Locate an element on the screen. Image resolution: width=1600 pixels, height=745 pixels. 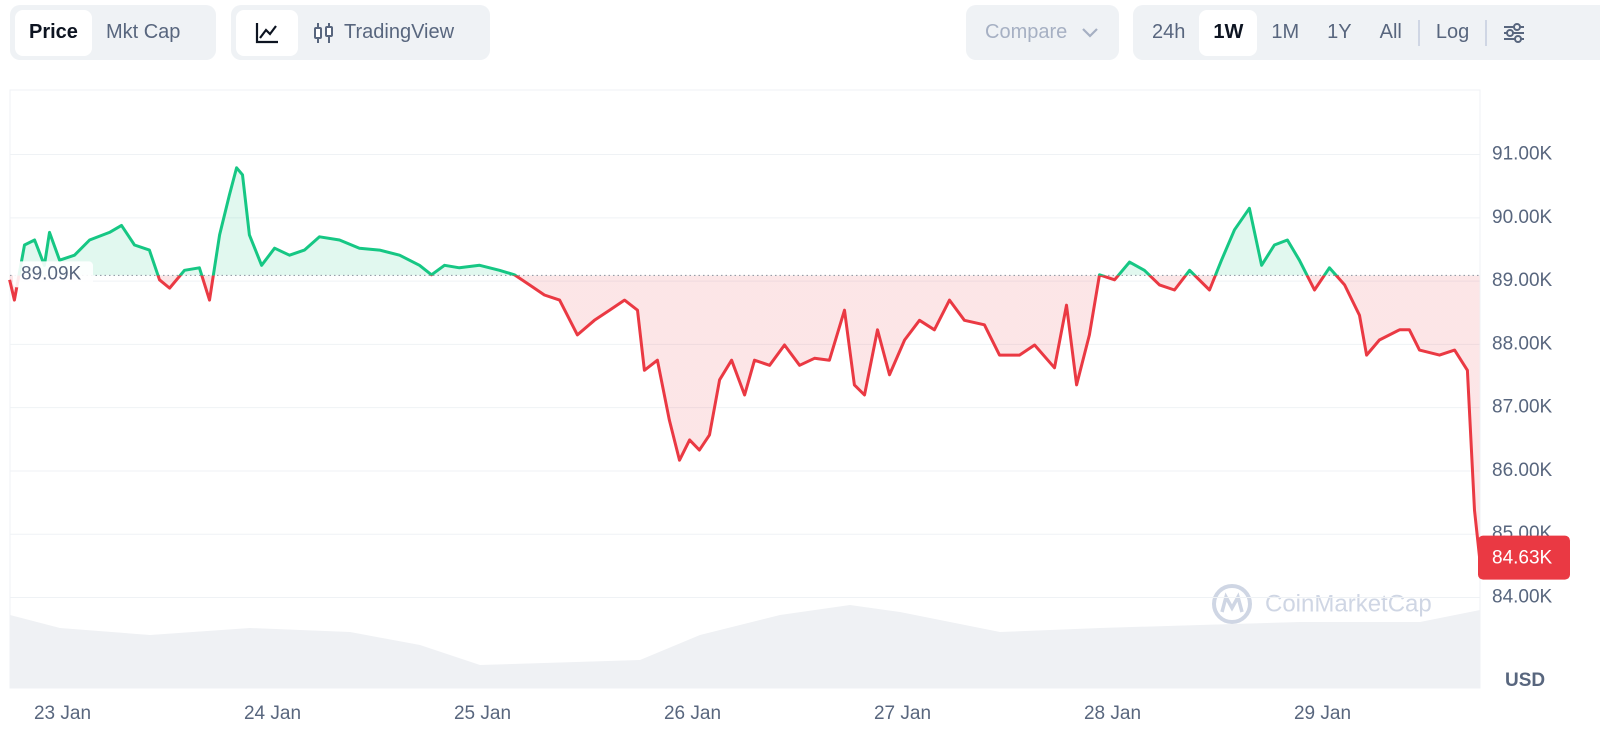
volume-area is located at coordinates (745, 646).